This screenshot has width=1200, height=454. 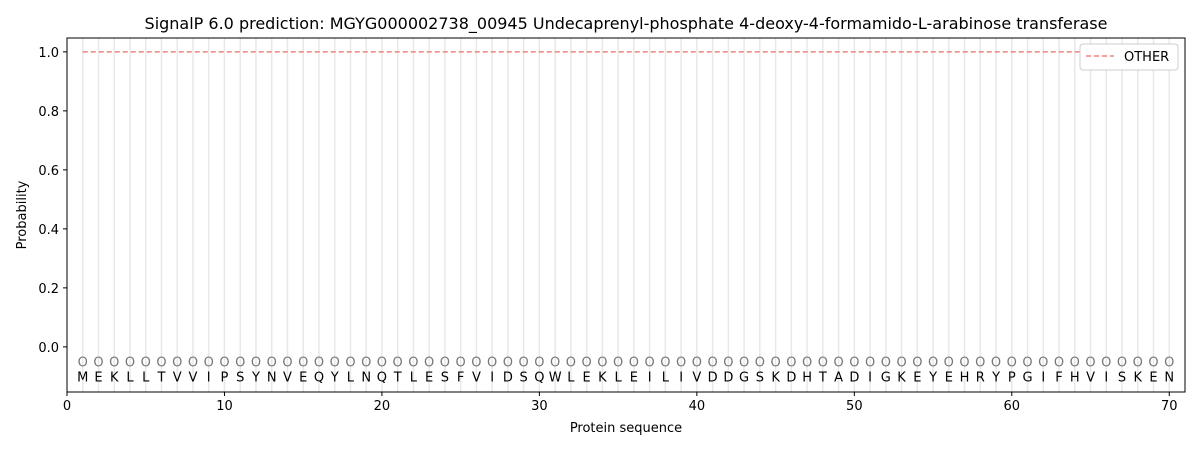 What do you see at coordinates (1146, 57) in the screenshot?
I see `legend-label-other: OTHER` at bounding box center [1146, 57].